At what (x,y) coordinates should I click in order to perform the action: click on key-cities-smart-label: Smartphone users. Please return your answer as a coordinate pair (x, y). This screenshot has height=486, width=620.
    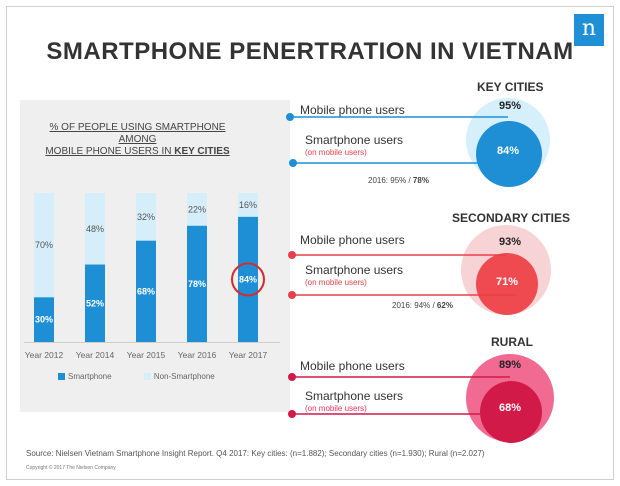
    Looking at the image, I should click on (354, 140).